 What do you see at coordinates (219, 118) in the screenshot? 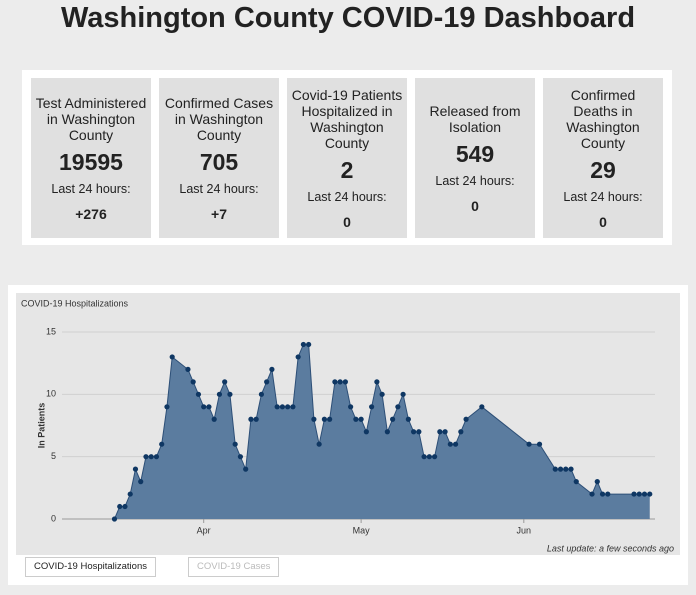
I see `card-label: Confirmed Cases in Washington County` at bounding box center [219, 118].